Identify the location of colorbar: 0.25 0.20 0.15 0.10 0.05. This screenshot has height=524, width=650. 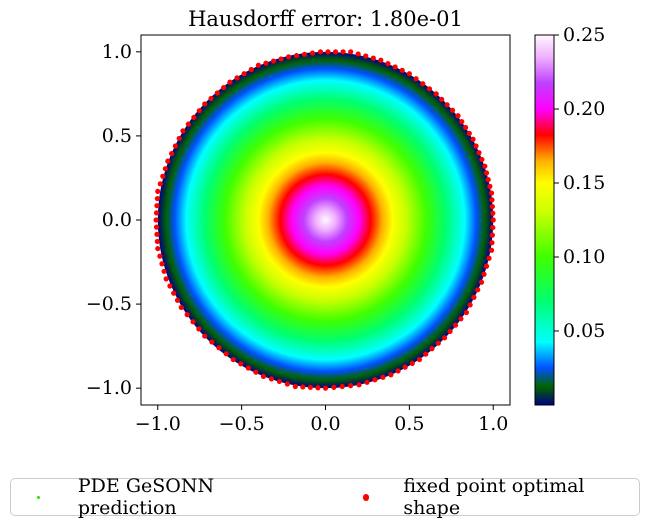
(569, 215).